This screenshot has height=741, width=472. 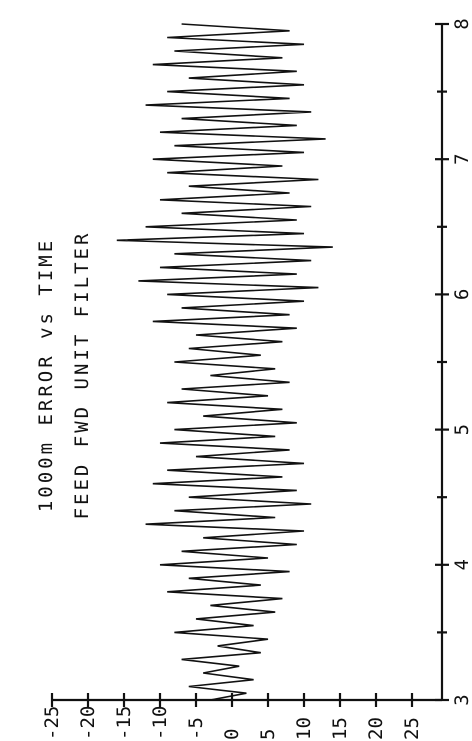 I want to click on chart-subtitle: FEED FWD UNIT FILTER, so click(x=82, y=375).